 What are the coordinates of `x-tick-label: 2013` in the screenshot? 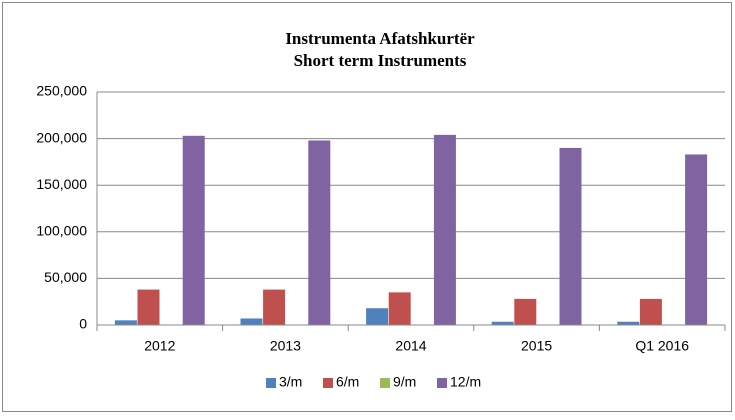 It's located at (285, 346).